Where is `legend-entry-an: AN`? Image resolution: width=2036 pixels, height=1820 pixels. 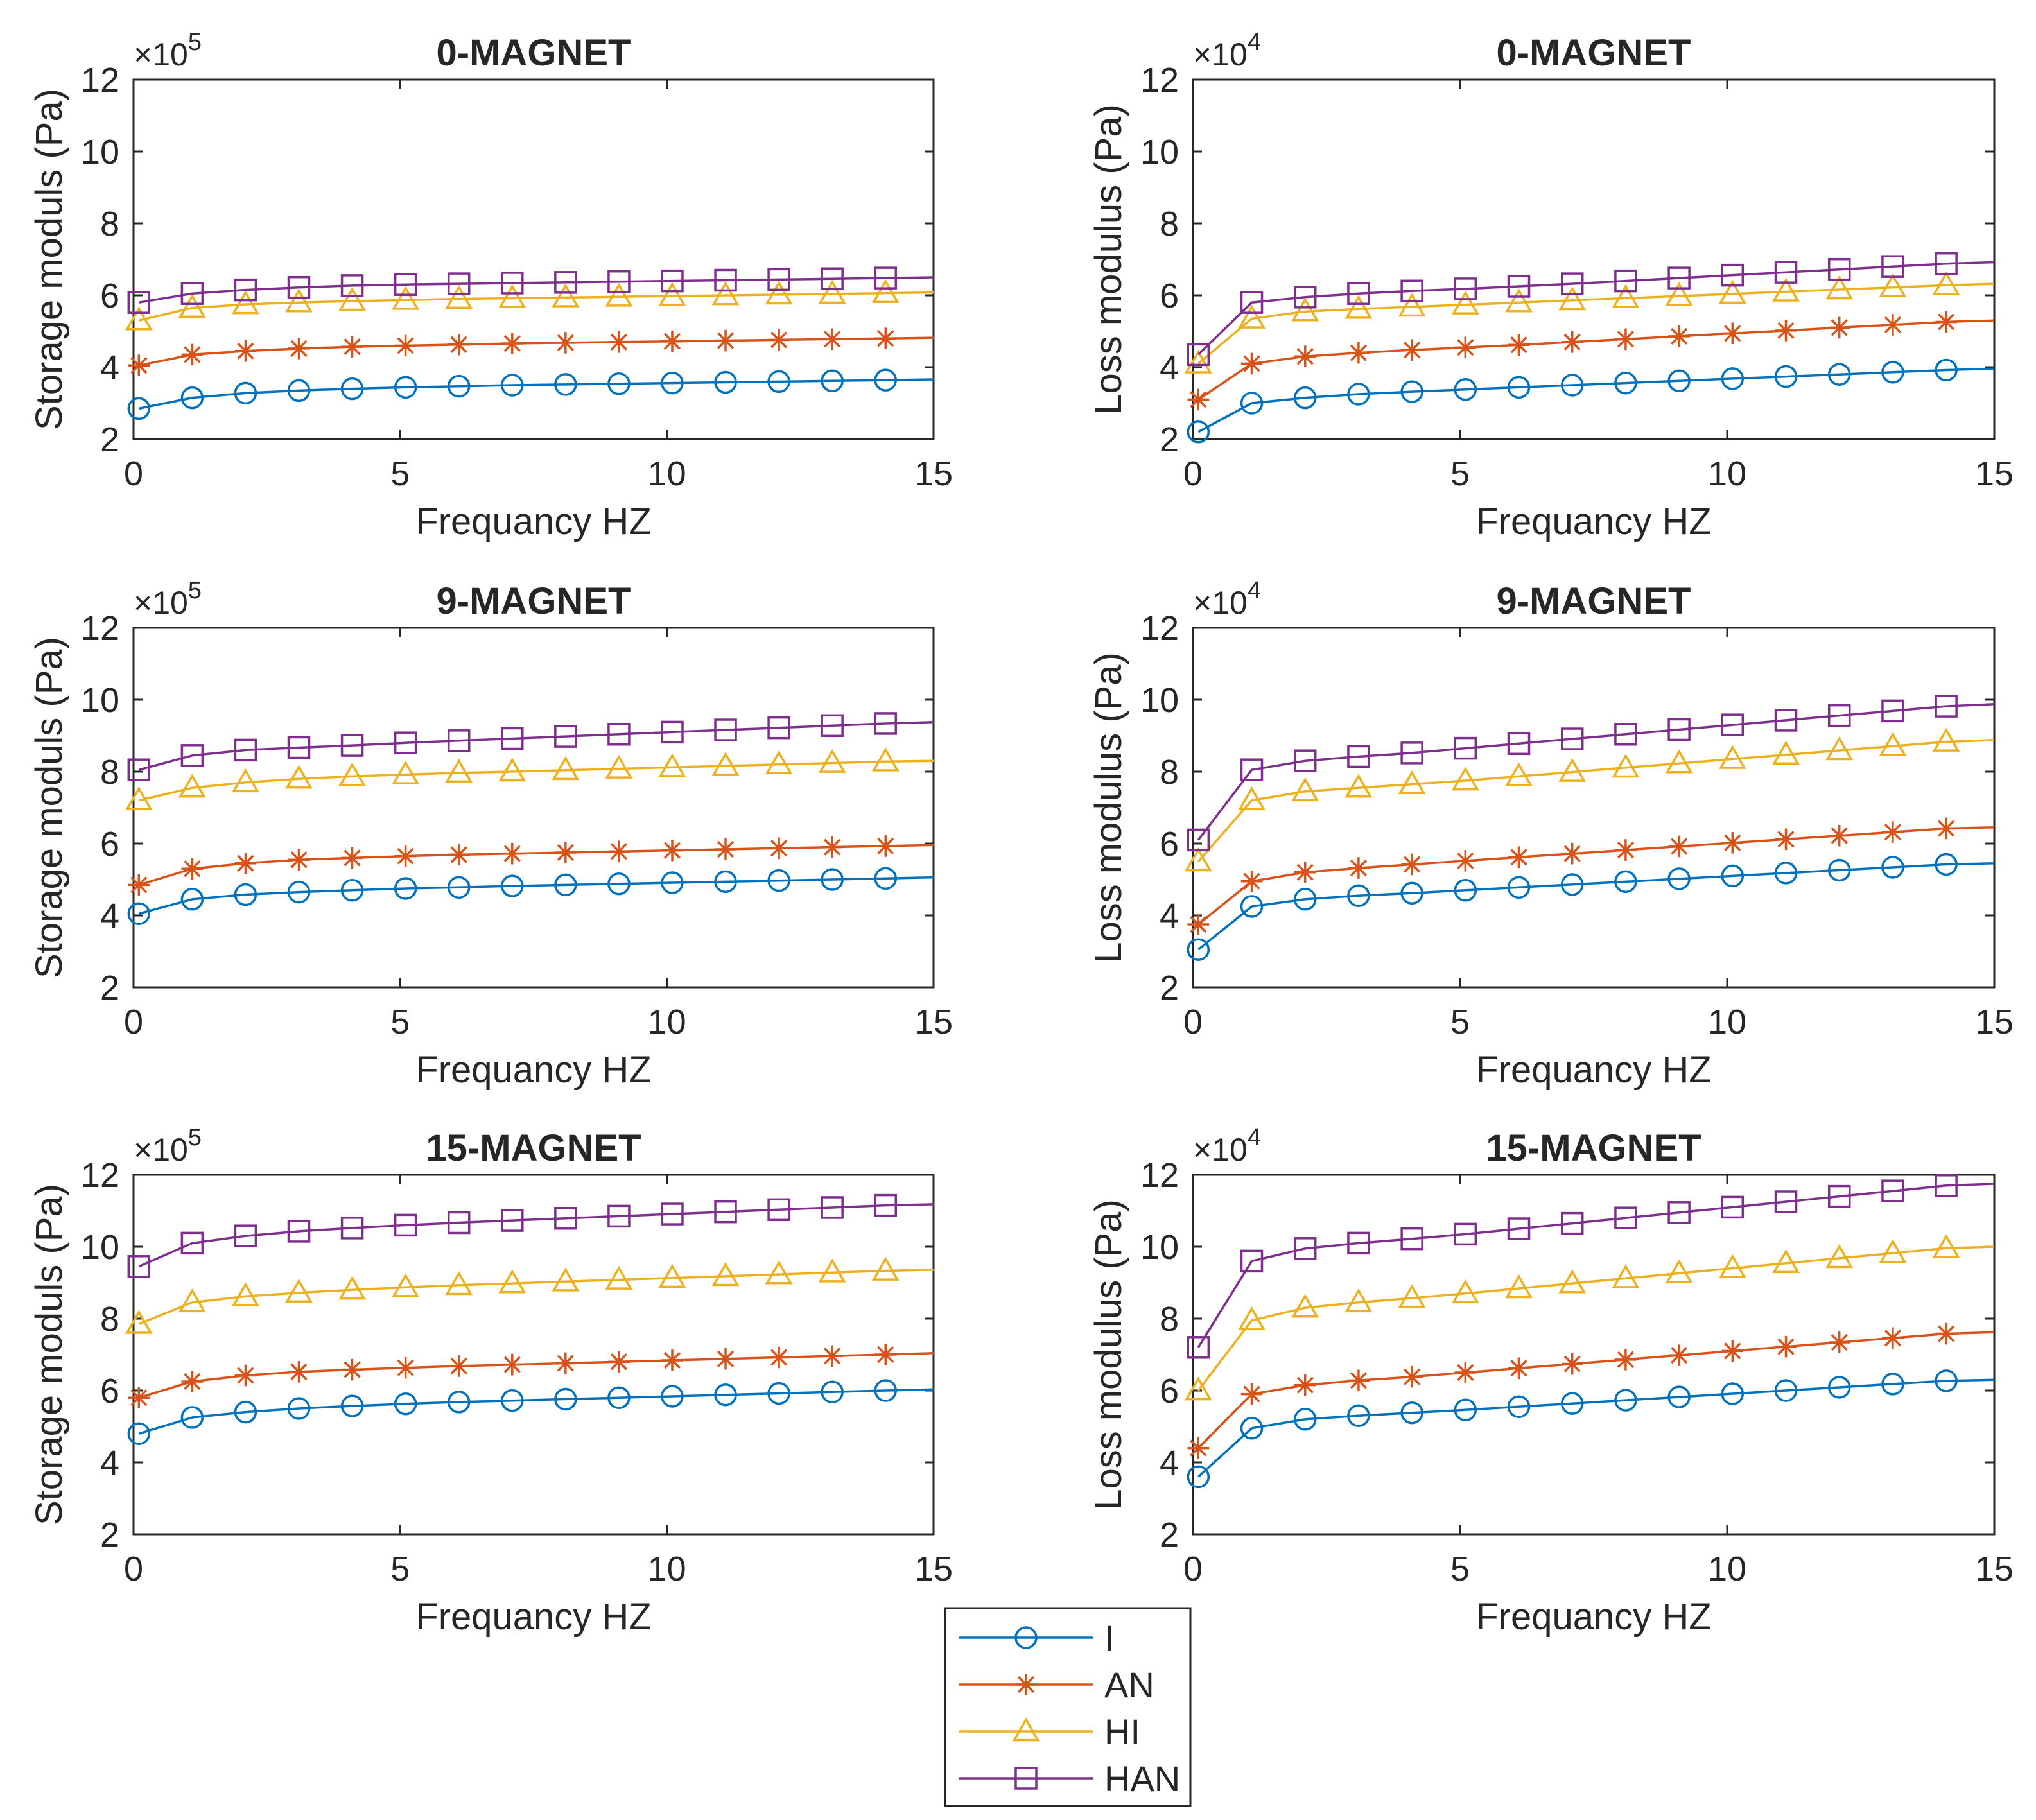 legend-entry-an: AN is located at coordinates (1056, 1685).